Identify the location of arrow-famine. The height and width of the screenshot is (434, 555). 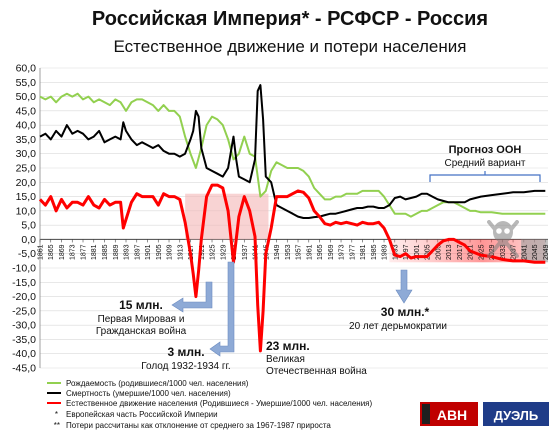
(222, 309).